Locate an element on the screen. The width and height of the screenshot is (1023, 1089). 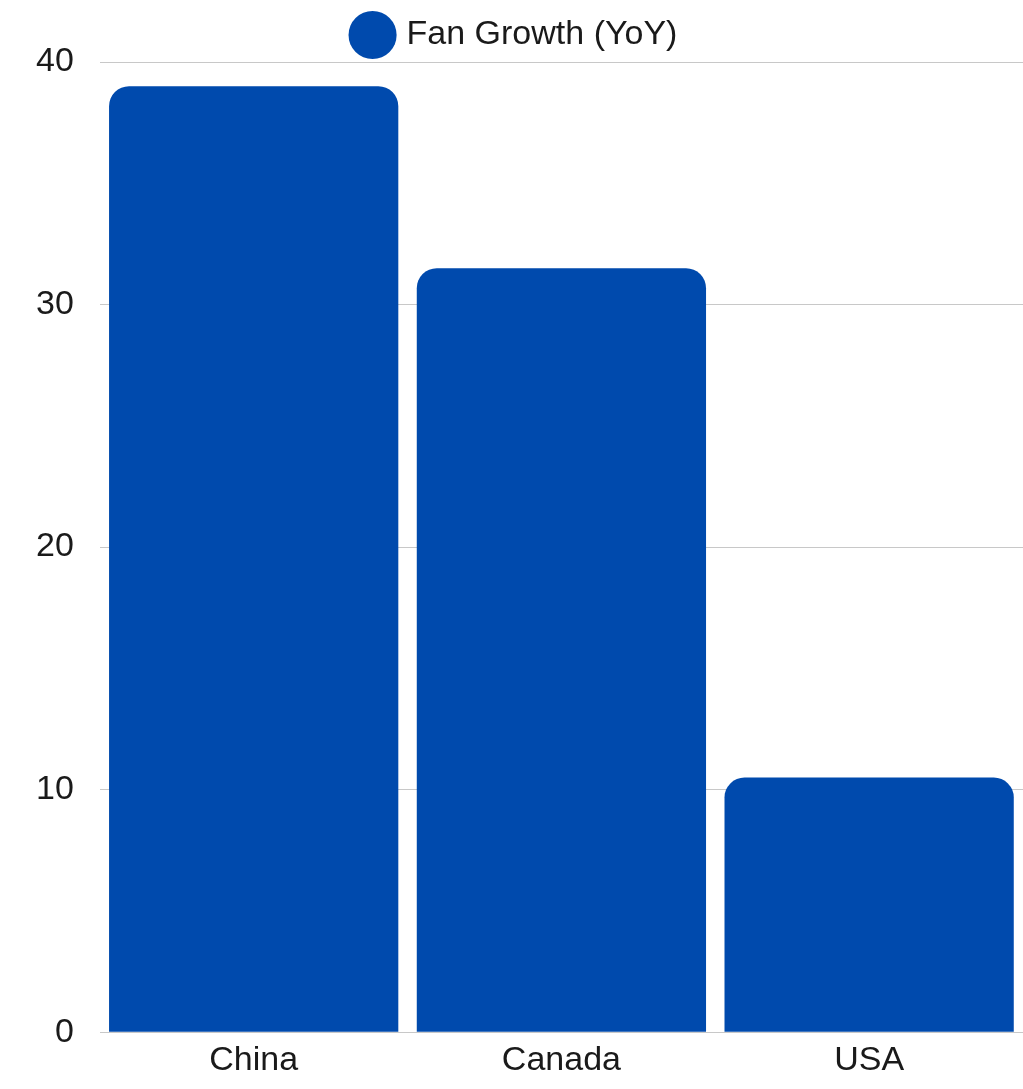
y-tick-label: 30 is located at coordinates (54, 301).